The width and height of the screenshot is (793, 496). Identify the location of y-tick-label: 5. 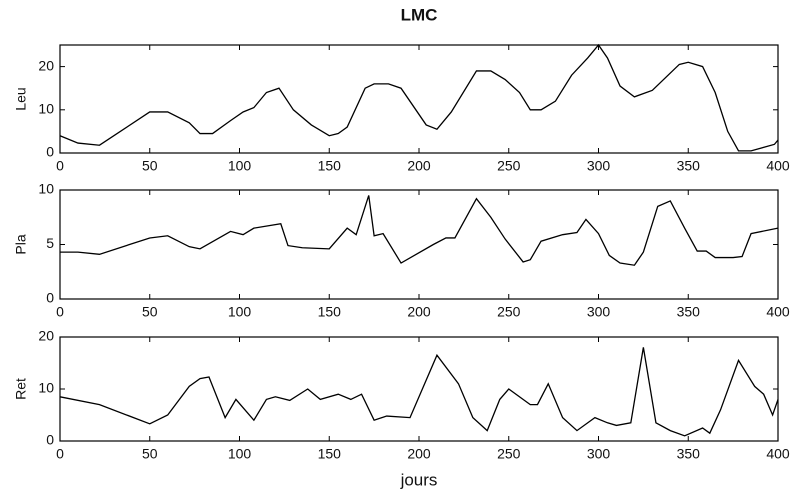
(50, 243).